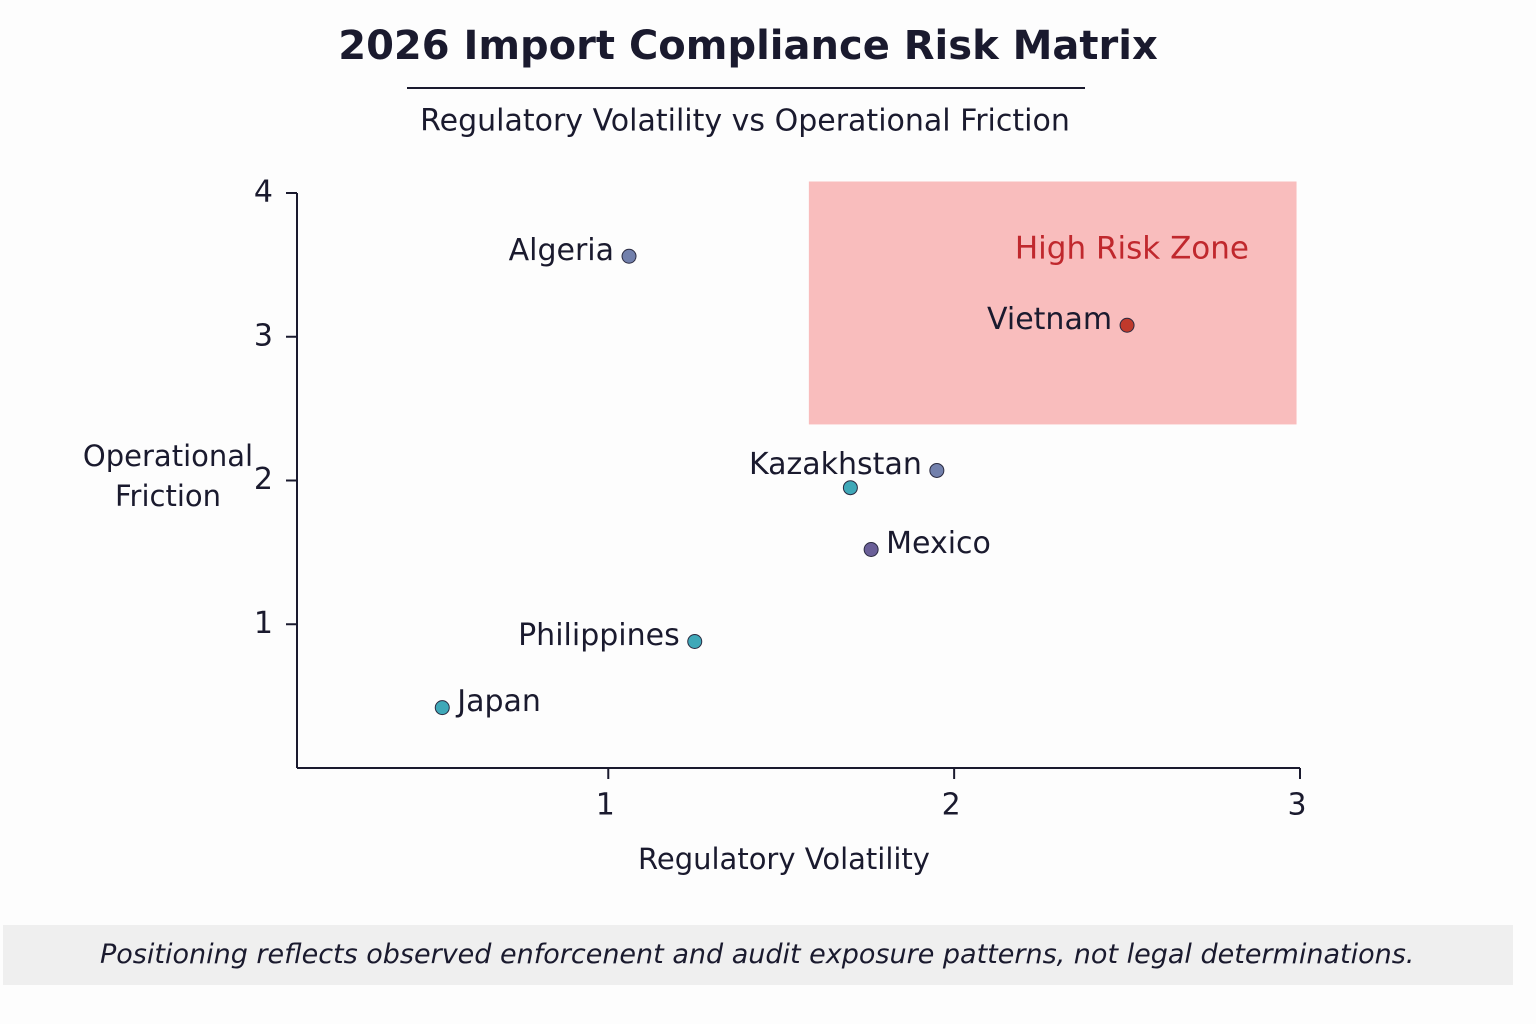  I want to click on high-risk-zone, so click(1052, 303).